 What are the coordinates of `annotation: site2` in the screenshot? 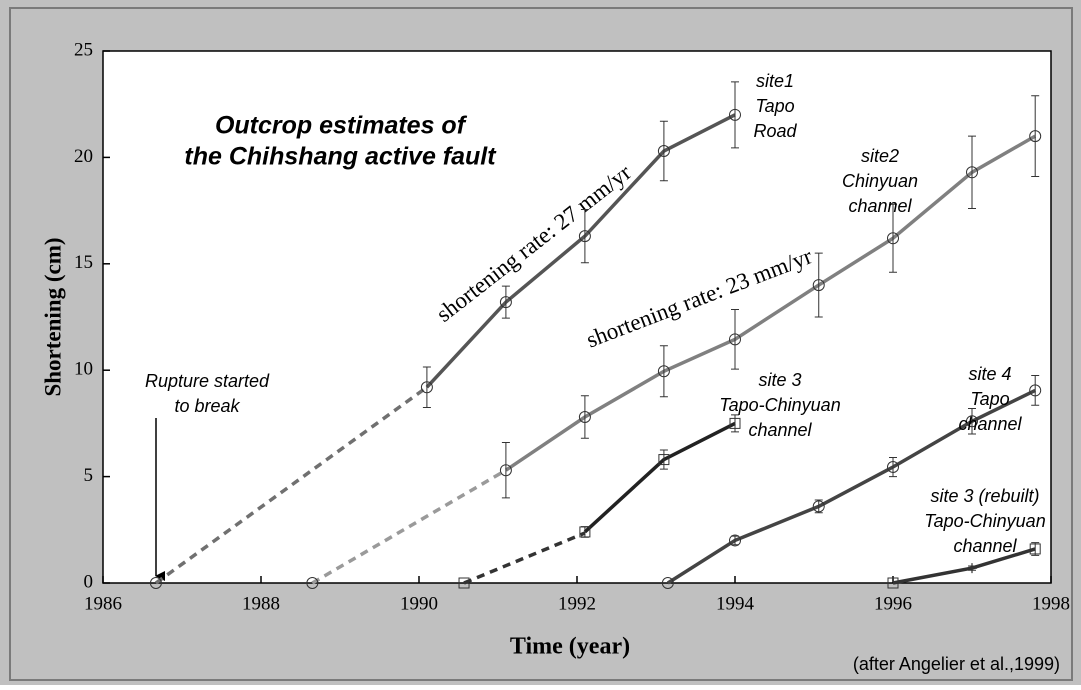 It's located at (880, 156).